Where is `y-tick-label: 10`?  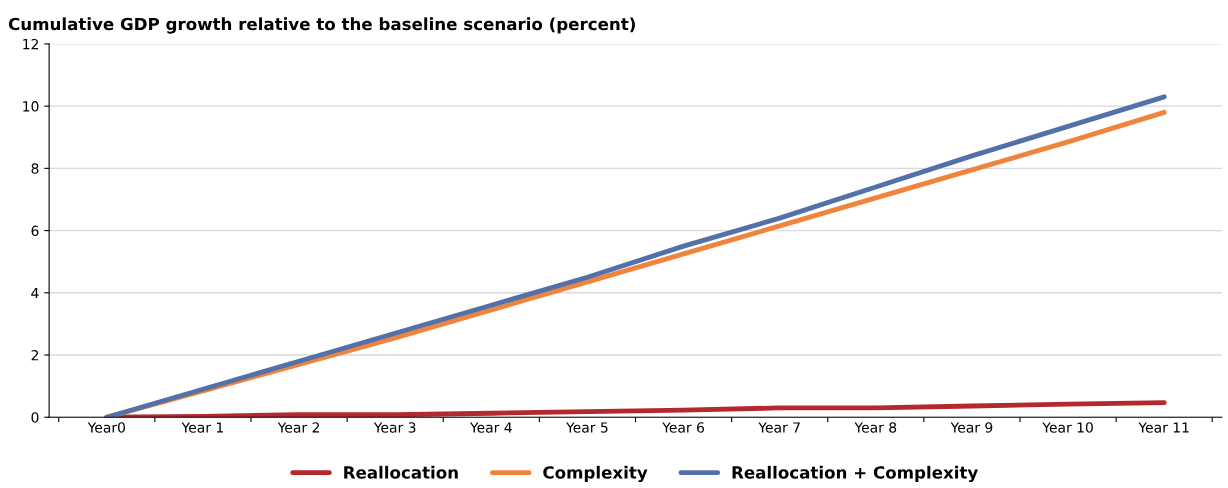
y-tick-label: 10 is located at coordinates (31, 106).